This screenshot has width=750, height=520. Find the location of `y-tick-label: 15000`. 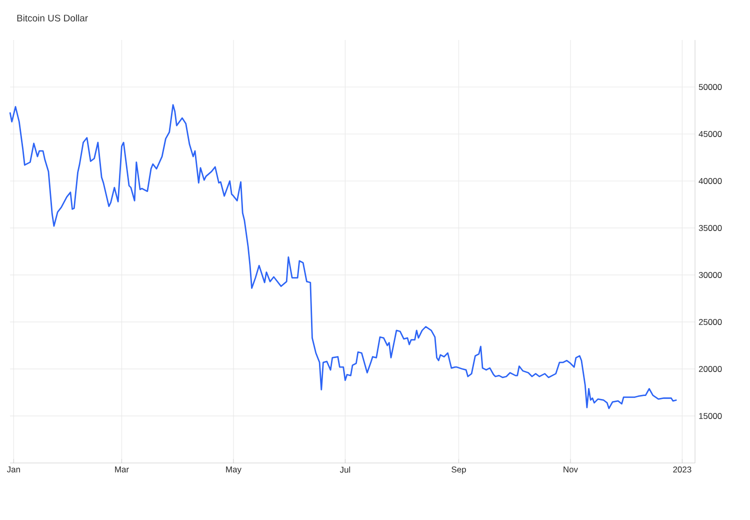

y-tick-label: 15000 is located at coordinates (710, 415).